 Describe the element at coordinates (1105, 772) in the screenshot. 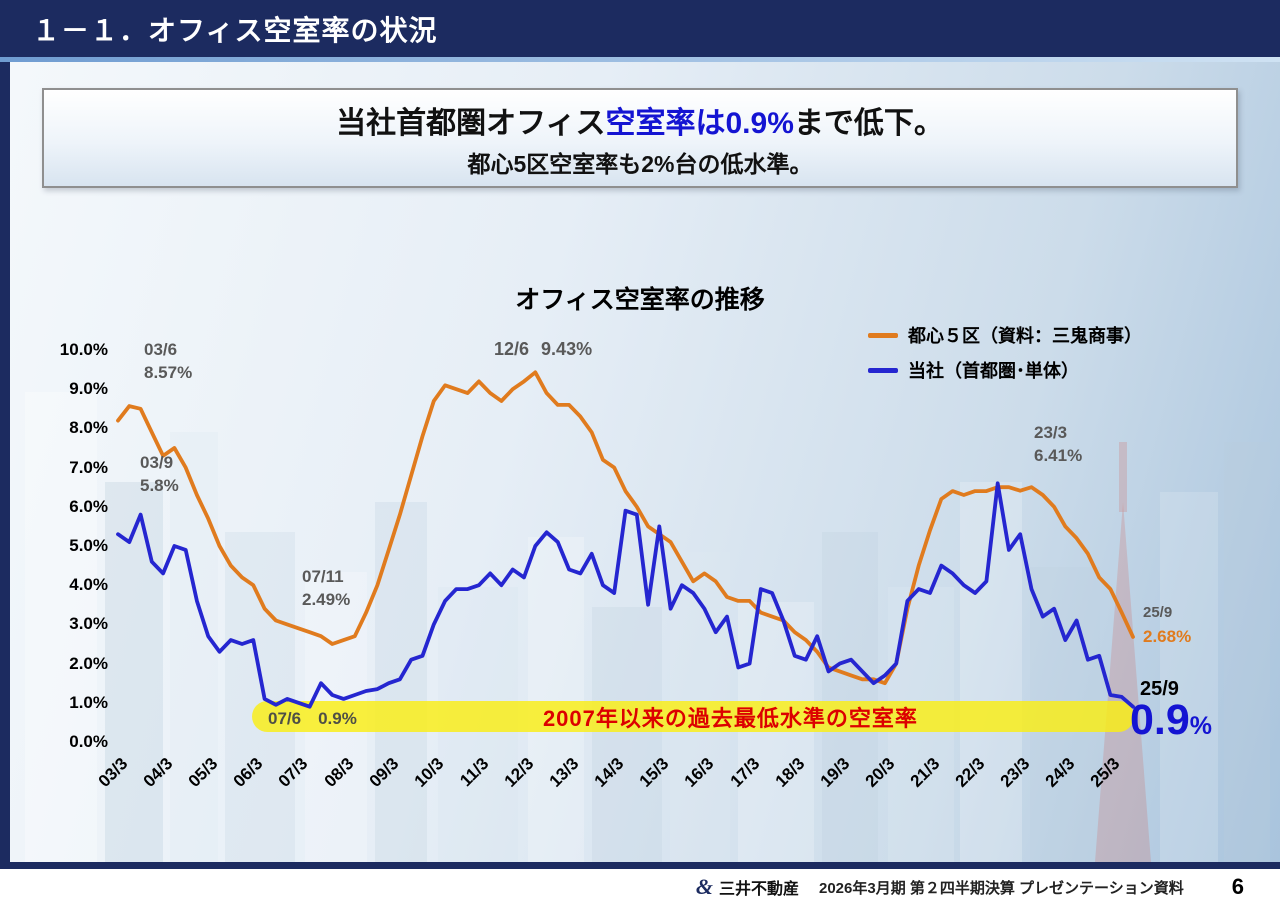

I see `x-tick-label: 25/3` at that location.